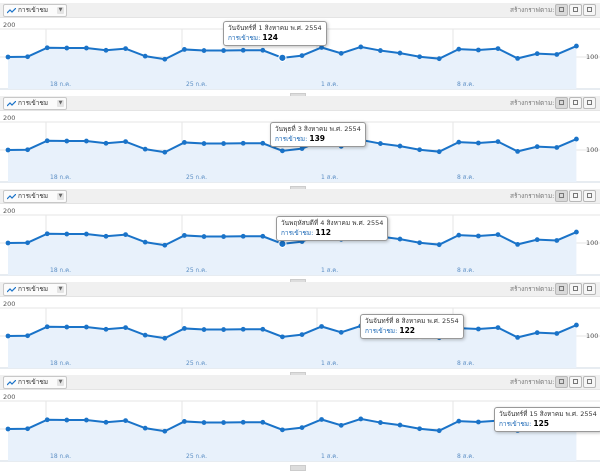 The image size is (600, 473). What do you see at coordinates (298, 468) in the screenshot?
I see `resize-grip` at bounding box center [298, 468].